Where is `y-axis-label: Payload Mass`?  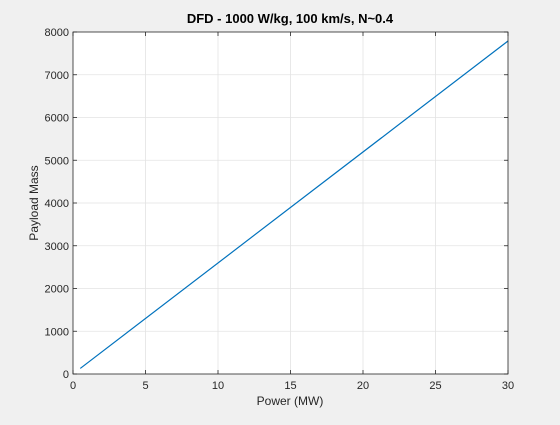
y-axis-label: Payload Mass is located at coordinates (34, 202).